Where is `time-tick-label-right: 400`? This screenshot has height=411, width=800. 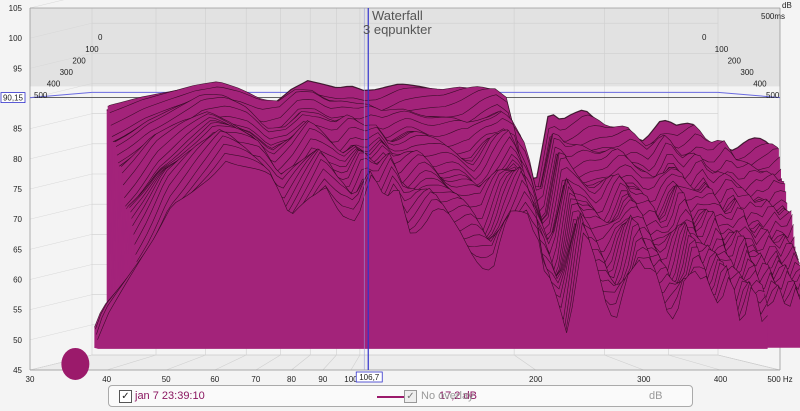 time-tick-label-right: 400 is located at coordinates (760, 84).